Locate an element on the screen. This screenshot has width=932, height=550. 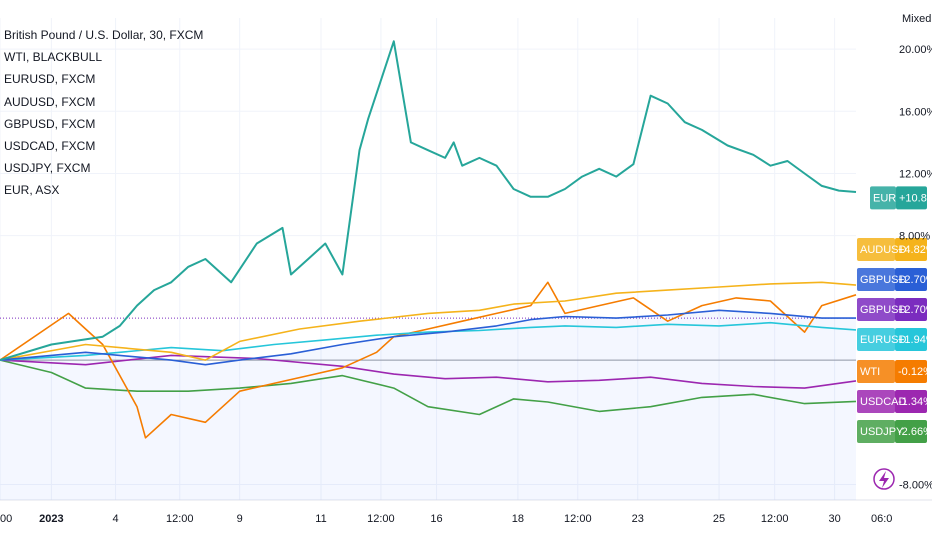
badge-name: USDCAD is located at coordinates (883, 402).